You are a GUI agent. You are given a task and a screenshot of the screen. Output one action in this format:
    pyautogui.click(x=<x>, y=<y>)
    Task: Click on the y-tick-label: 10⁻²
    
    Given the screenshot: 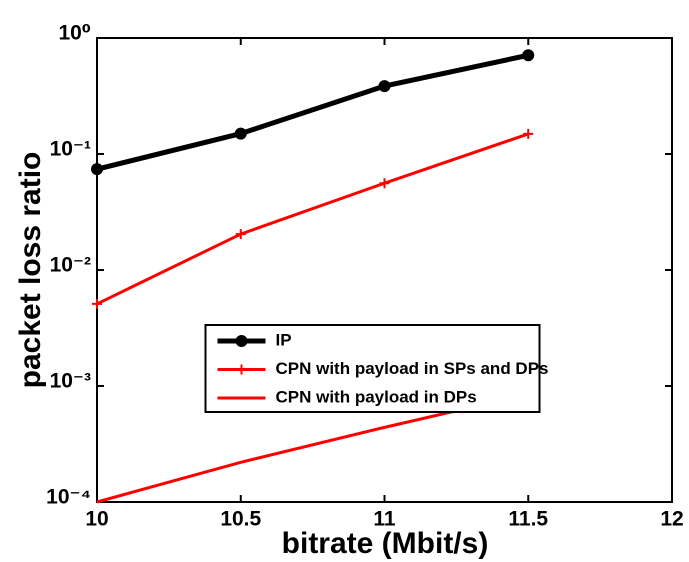 What is the action you would take?
    pyautogui.click(x=70, y=265)
    